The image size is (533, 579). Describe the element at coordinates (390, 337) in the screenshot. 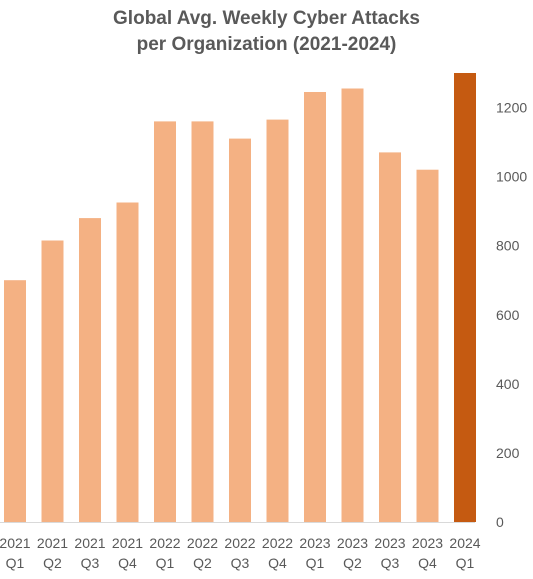

I see `bar-2023-q3` at that location.